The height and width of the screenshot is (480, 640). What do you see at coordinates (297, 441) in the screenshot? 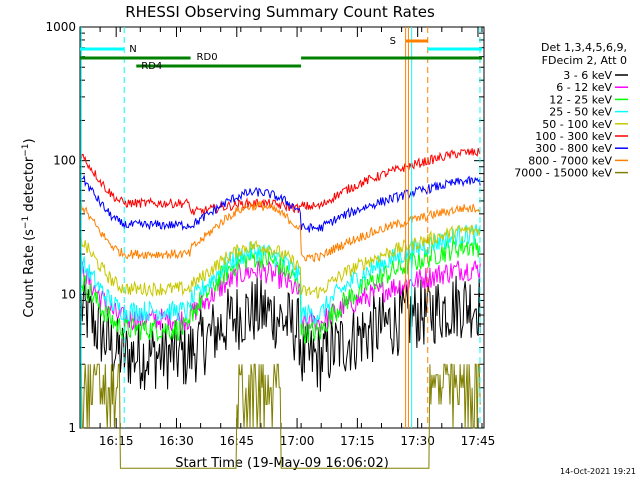
I see `x-tick-label: 17:00` at bounding box center [297, 441].